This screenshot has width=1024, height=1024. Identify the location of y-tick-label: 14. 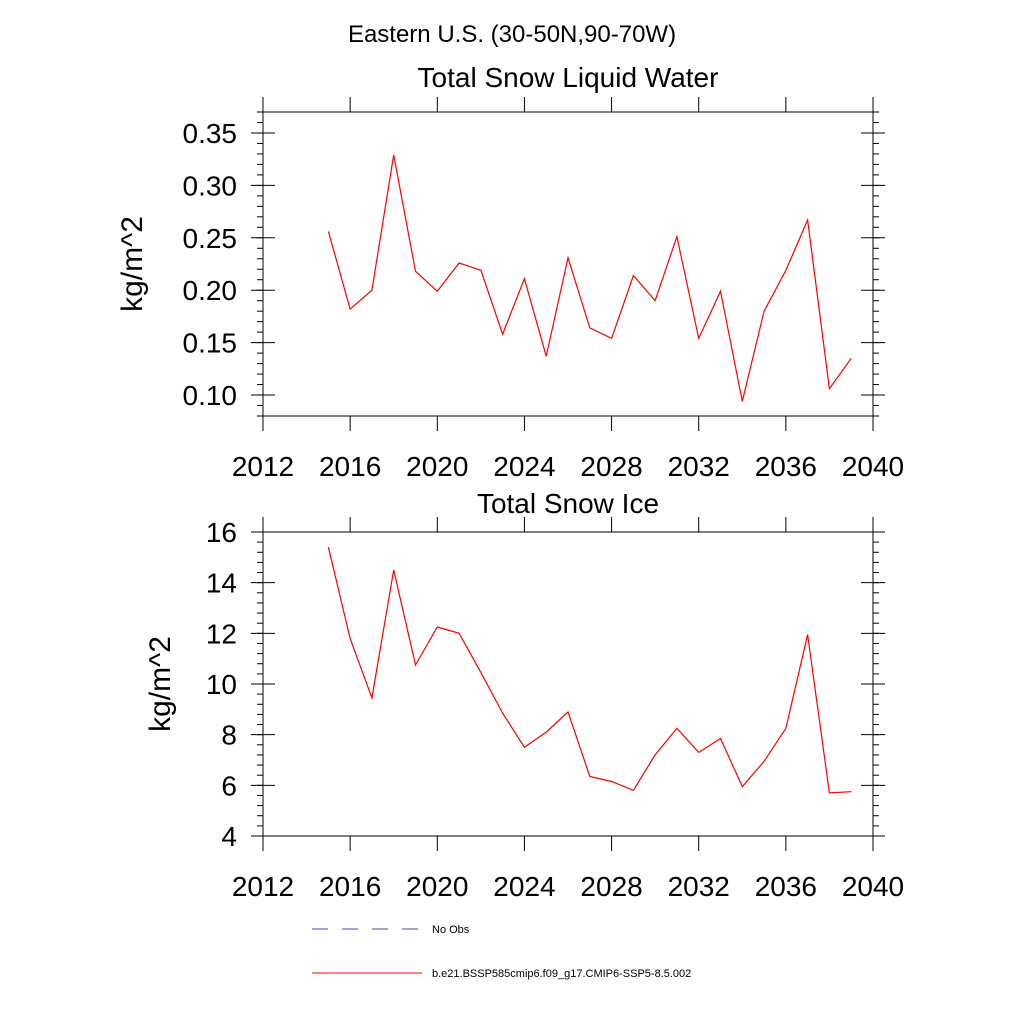
(221, 583).